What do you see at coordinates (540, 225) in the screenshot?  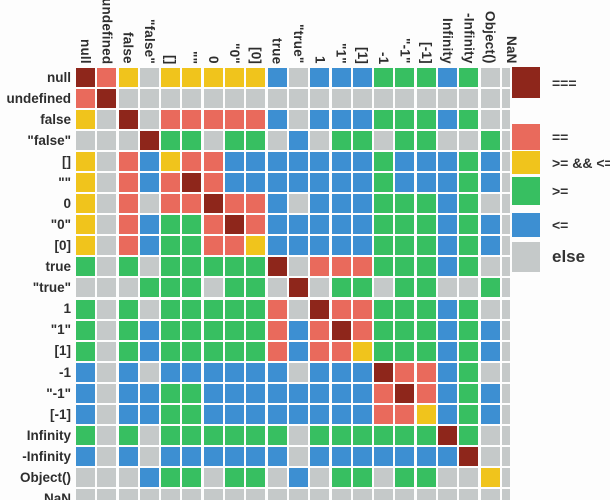 I see `legend-item-4: <=` at bounding box center [540, 225].